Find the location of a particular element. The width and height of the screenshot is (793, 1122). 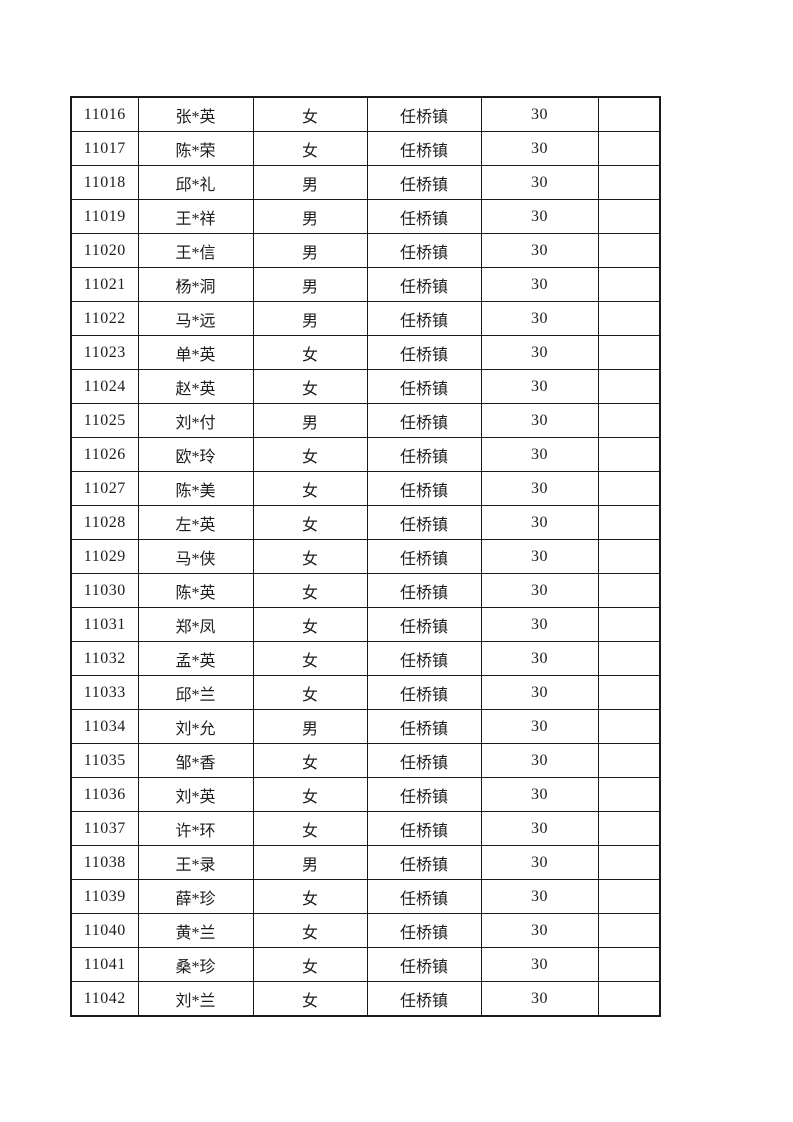

table-row: 11017 陈*荣女任桥镇 30 is located at coordinates (365, 148).